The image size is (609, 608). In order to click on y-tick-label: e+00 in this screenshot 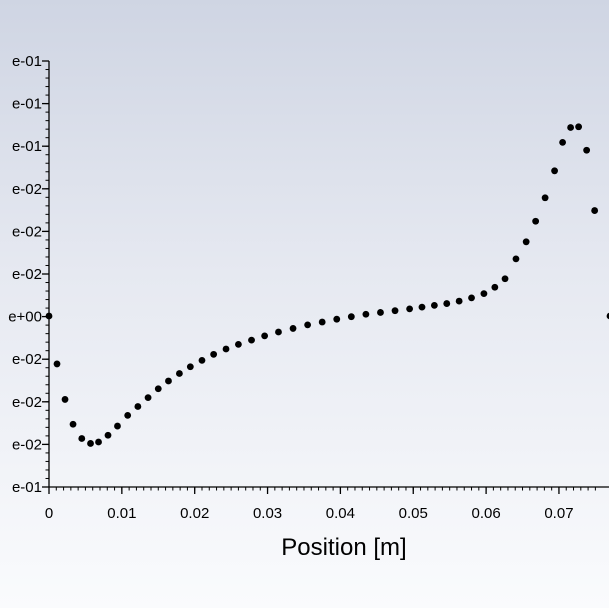, I will do `click(25, 317)`.